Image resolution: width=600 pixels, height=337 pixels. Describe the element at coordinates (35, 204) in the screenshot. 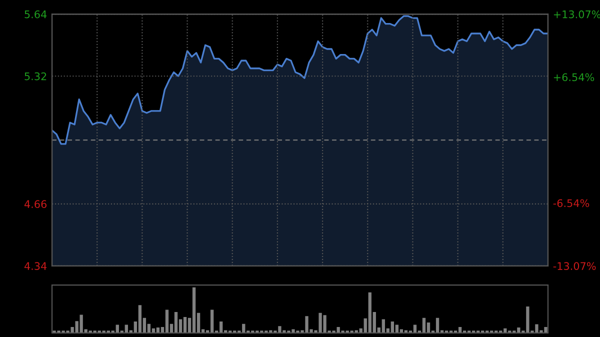

I see `y-tick-label: 4.66` at that location.